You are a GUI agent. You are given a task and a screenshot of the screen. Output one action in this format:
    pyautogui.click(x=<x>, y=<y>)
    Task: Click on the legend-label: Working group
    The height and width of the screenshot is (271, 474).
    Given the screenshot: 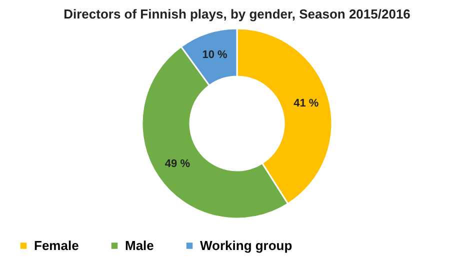 What is the action you would take?
    pyautogui.click(x=246, y=245)
    